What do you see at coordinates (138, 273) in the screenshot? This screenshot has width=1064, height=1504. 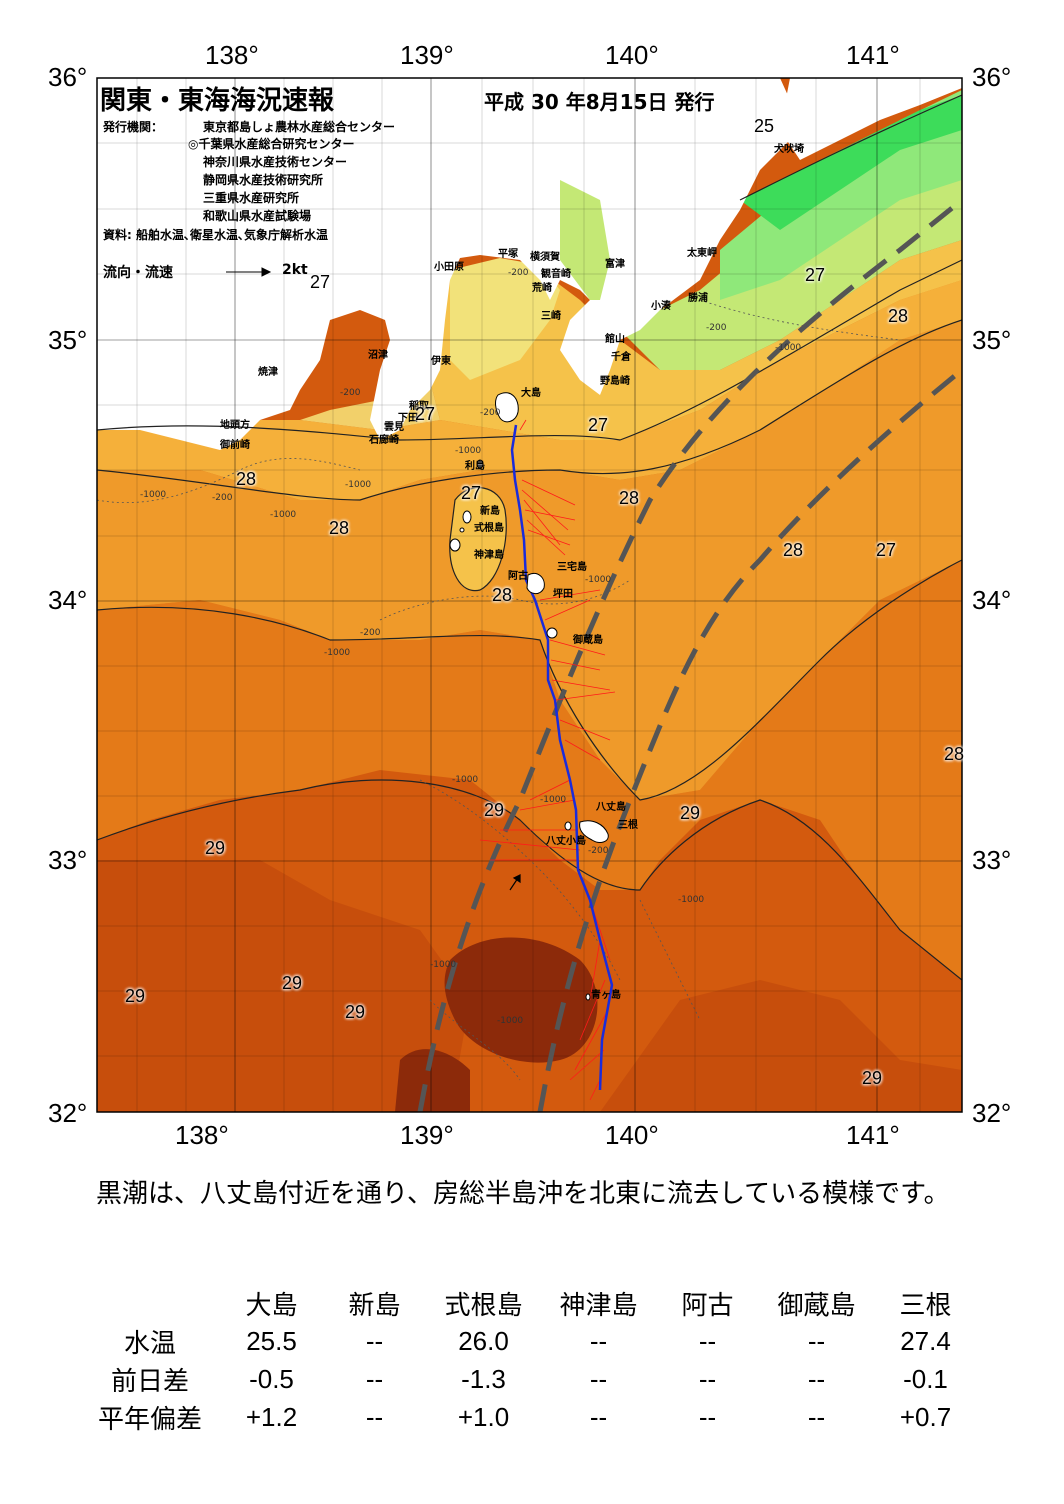 I see `flow-legend-label: 流向・流速` at bounding box center [138, 273].